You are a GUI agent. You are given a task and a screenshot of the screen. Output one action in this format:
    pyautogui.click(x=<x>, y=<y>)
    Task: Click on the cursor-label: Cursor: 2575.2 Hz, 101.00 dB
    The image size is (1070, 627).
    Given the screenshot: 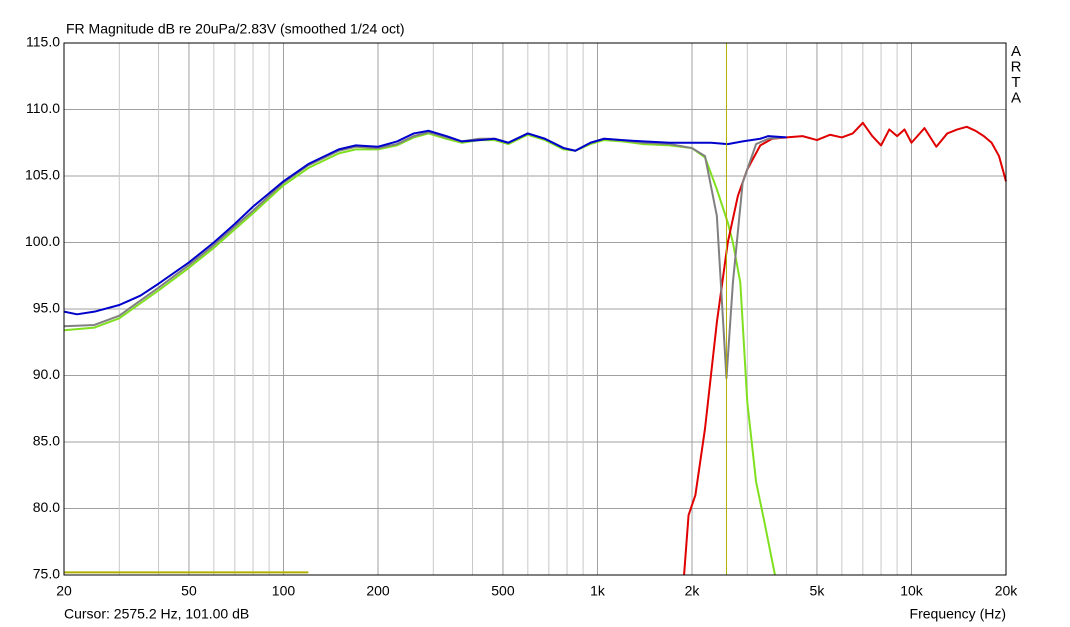 What is the action you would take?
    pyautogui.click(x=156, y=614)
    